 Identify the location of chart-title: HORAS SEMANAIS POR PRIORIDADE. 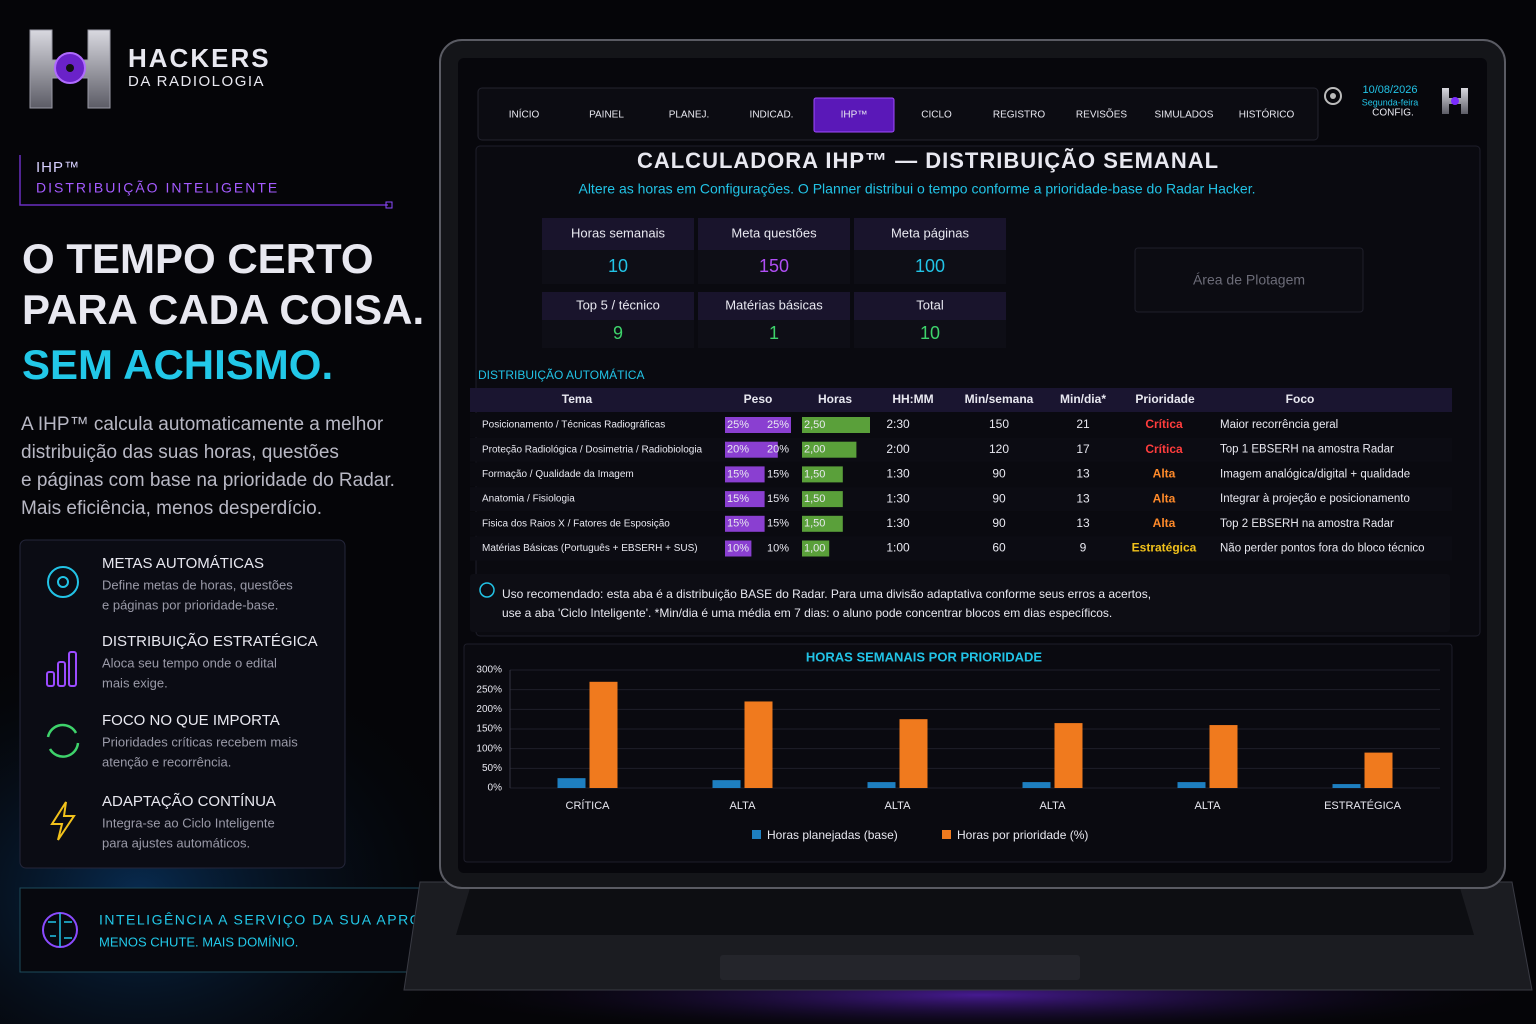
(924, 656).